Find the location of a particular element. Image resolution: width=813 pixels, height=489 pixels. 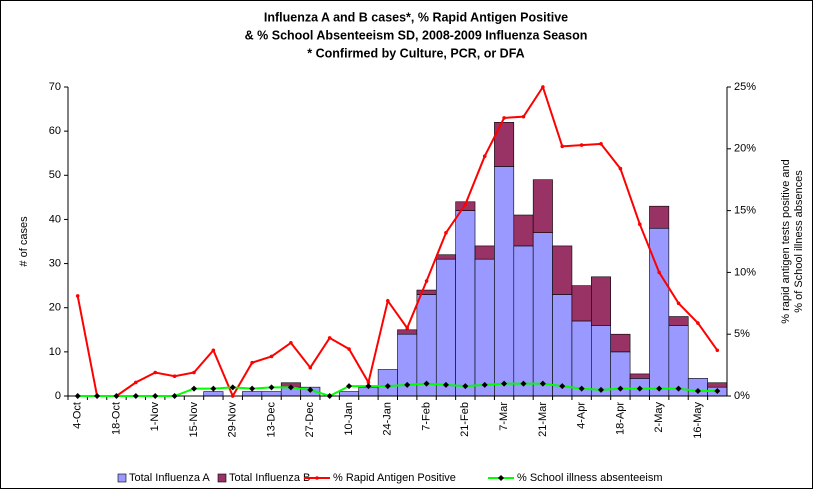

line-series is located at coordinates (397, 390).